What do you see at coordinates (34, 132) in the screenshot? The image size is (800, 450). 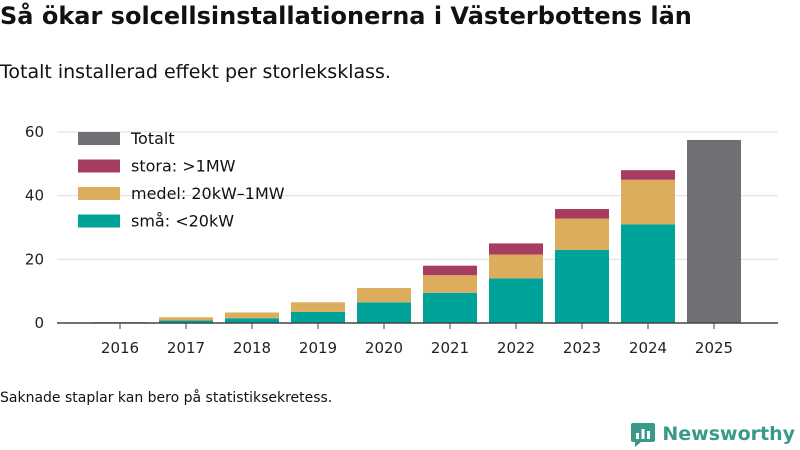 I see `y-tick-label: 60` at bounding box center [34, 132].